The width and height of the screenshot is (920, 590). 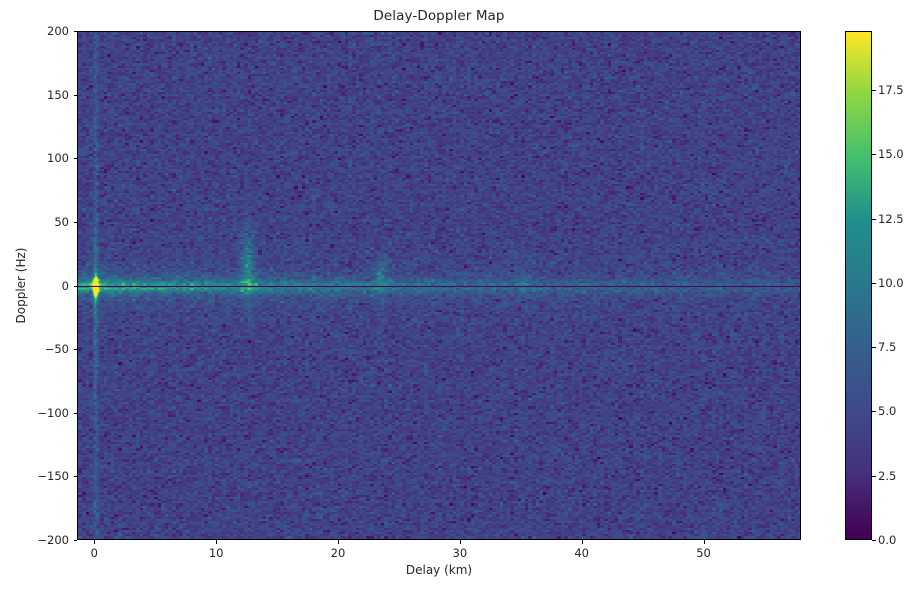 I want to click on colorbar-tick-label: 5.0, so click(x=887, y=411).